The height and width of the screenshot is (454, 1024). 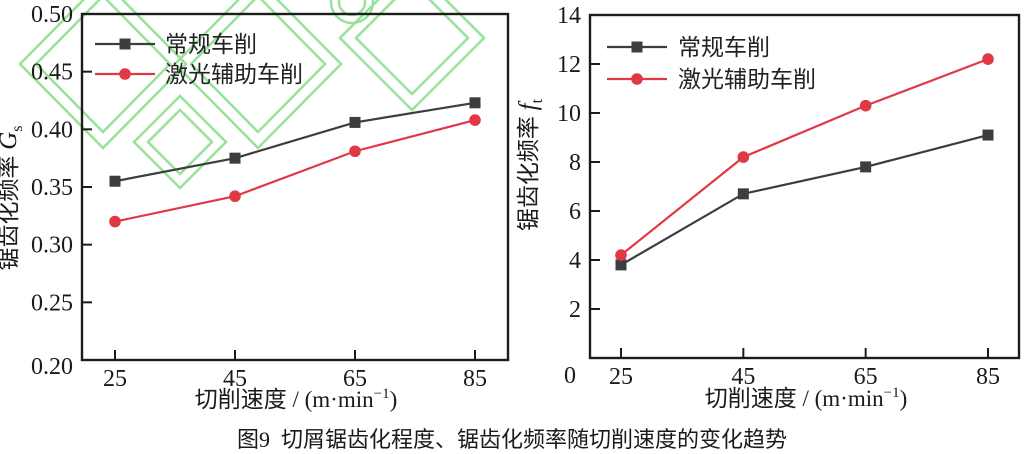 I want to click on y-tick-label: 10, so click(x=569, y=114).